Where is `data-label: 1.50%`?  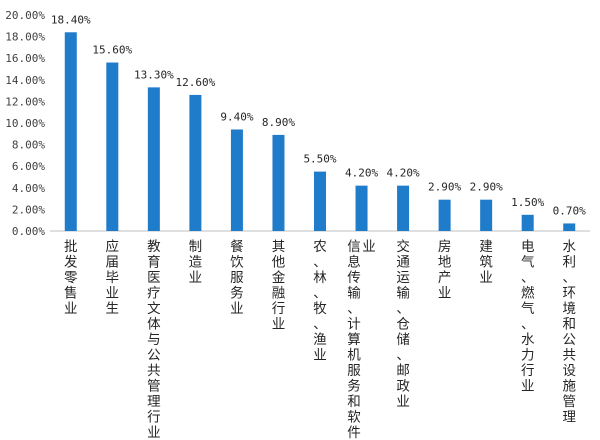 data-label: 1.50% is located at coordinates (527, 202).